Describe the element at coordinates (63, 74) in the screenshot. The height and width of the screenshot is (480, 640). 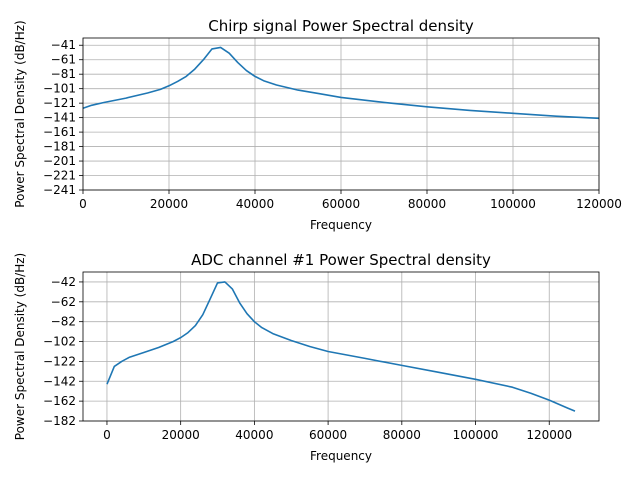
I see `y-tick-label: −81` at that location.